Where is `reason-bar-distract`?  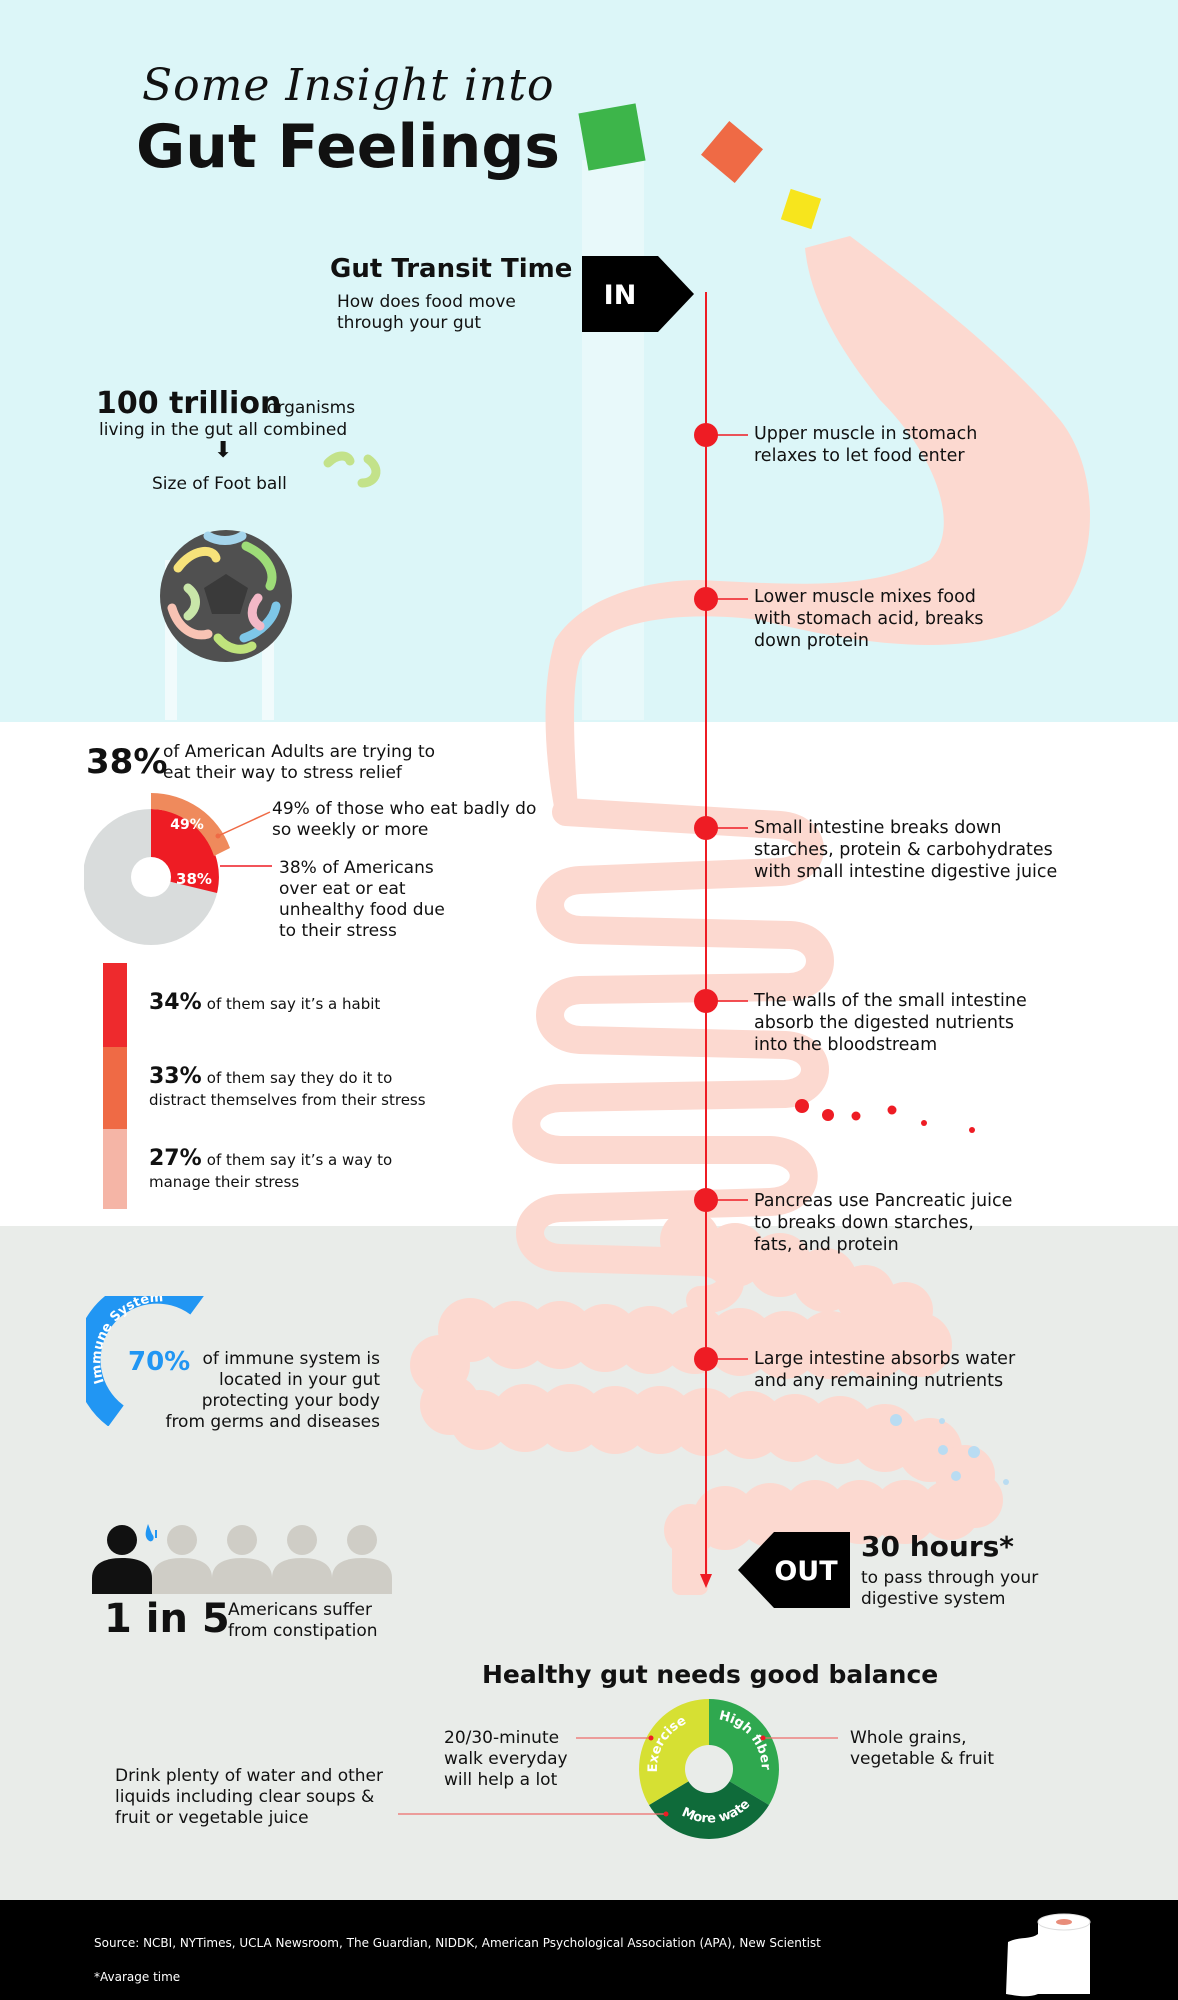
reason-bar-distract is located at coordinates (115, 1088).